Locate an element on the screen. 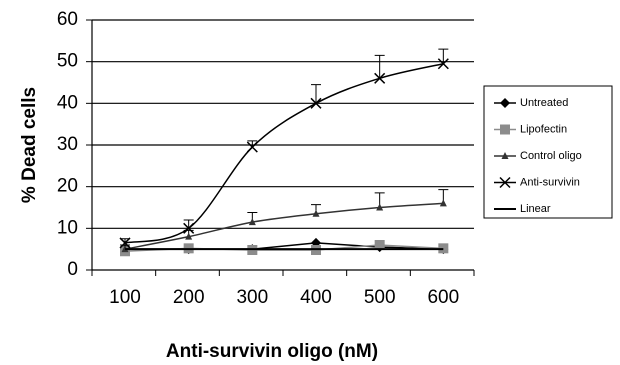 The width and height of the screenshot is (620, 365). y-tick-label: 40 is located at coordinates (67, 102).